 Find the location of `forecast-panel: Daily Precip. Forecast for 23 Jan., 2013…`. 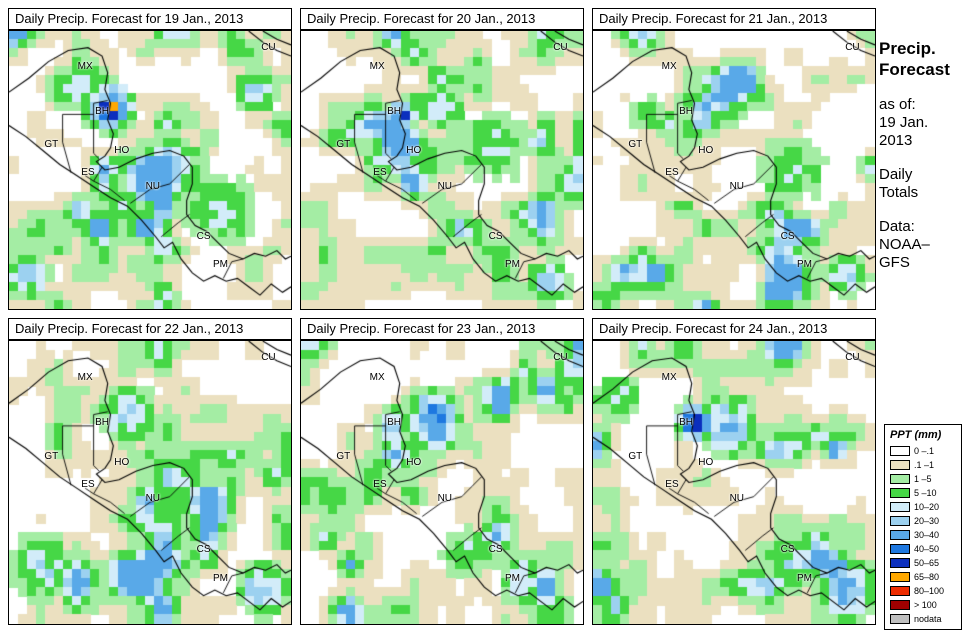

forecast-panel: Daily Precip. Forecast for 23 Jan., 2013… is located at coordinates (442, 471).